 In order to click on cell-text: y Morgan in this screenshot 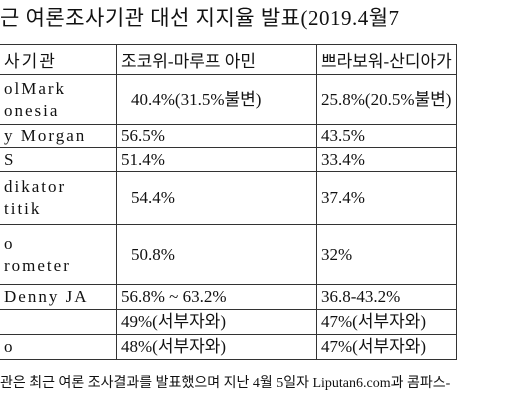, I will do `click(45, 135)`.